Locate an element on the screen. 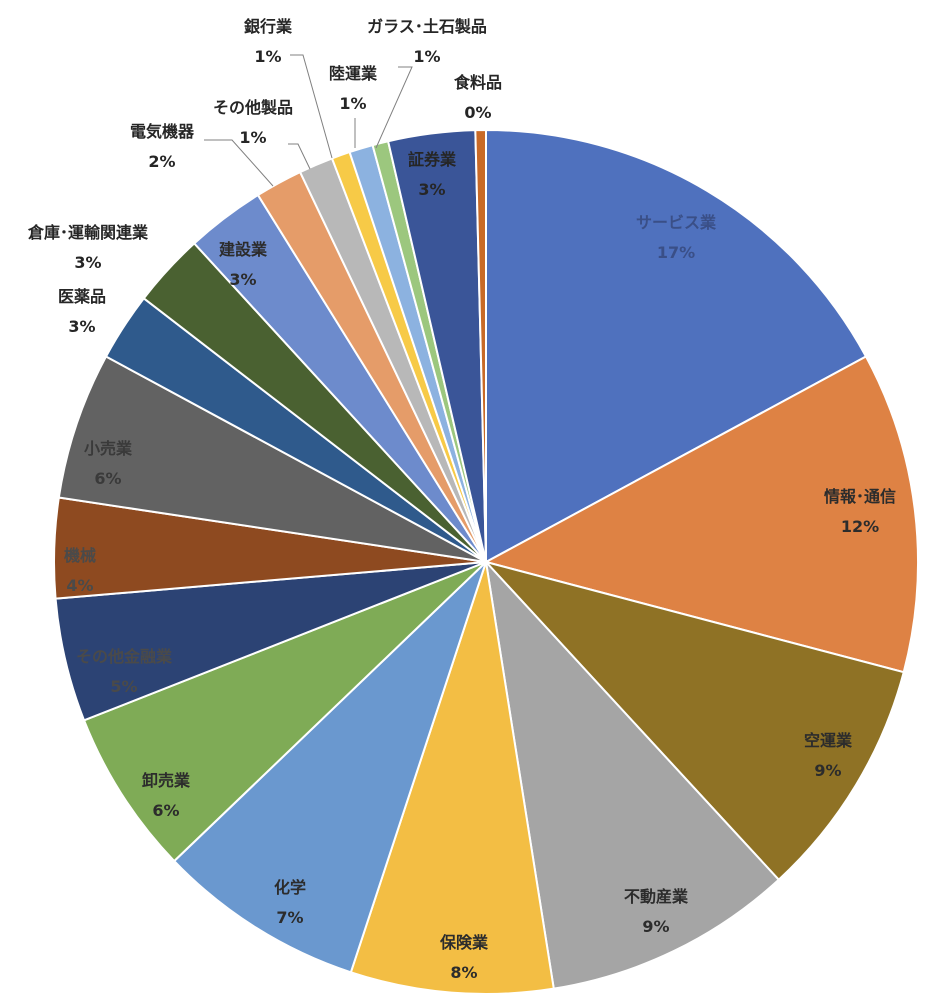 The width and height of the screenshot is (930, 1008). slice-label-2: 情報･通信 is located at coordinates (860, 496).